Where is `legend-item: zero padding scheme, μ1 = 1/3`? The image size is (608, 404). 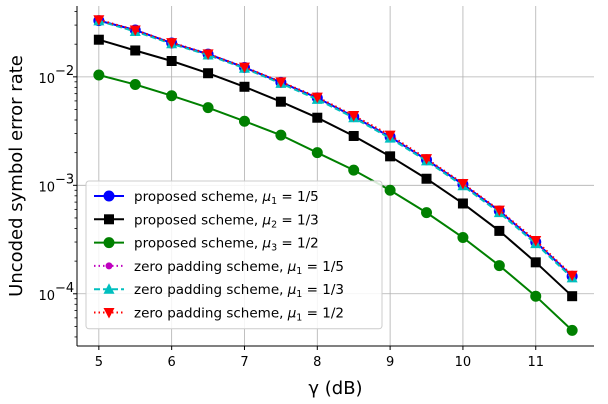 legend-item: zero padding scheme, μ1 = 1/3 is located at coordinates (219, 291).